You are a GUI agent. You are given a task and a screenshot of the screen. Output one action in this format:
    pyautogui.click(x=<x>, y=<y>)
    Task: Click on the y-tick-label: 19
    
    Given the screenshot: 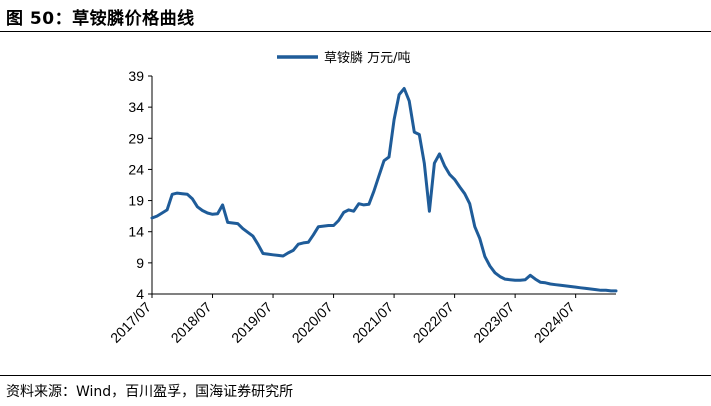 What is the action you would take?
    pyautogui.click(x=136, y=201)
    